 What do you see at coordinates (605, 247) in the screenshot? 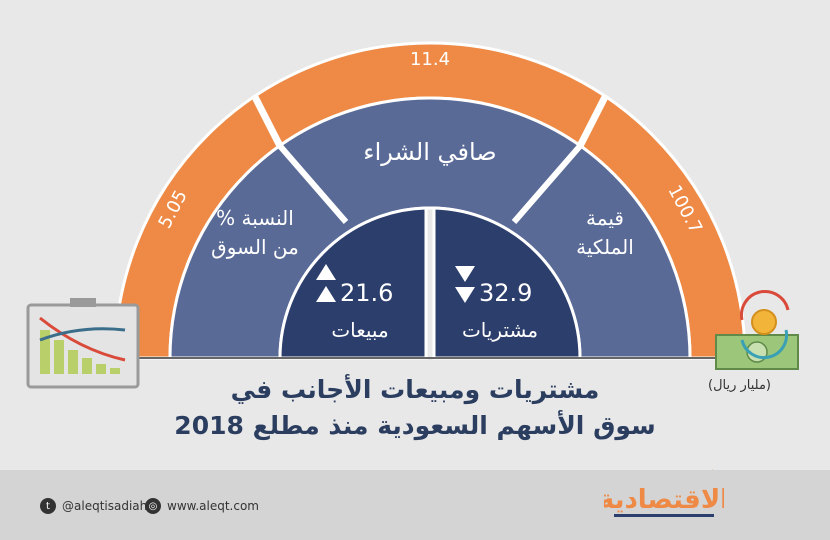
I see `ownership-label-line2: الملكية` at bounding box center [605, 247].